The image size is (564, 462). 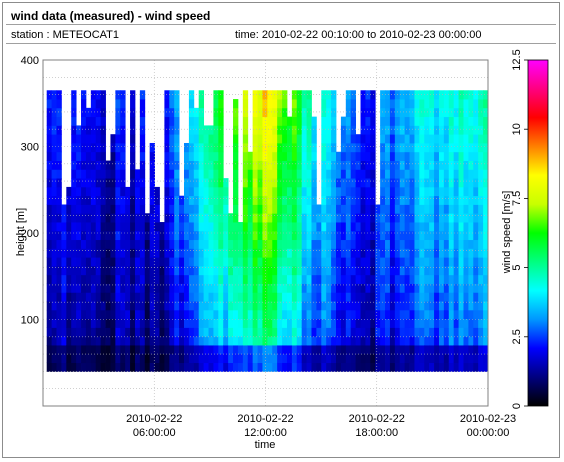 I want to click on x-axis-label: time, so click(x=265, y=445).